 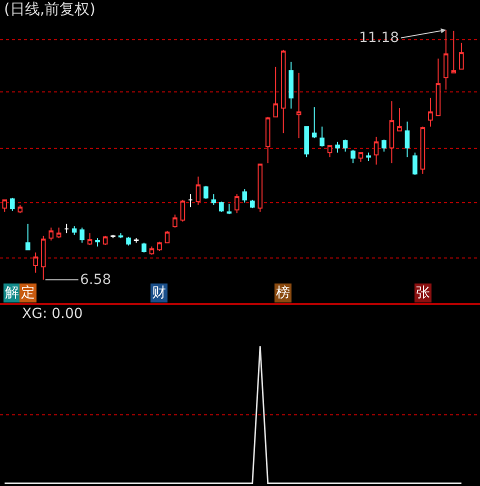 What do you see at coordinates (423, 293) in the screenshot?
I see `text: 张` at bounding box center [423, 293].